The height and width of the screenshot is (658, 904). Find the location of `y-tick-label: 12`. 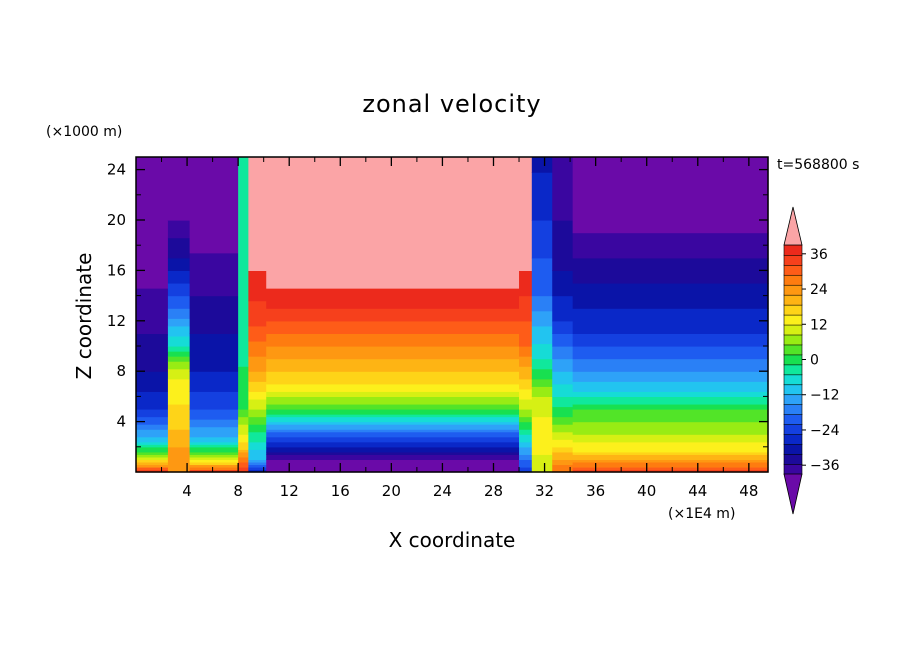

y-tick-label: 12 is located at coordinates (116, 321).